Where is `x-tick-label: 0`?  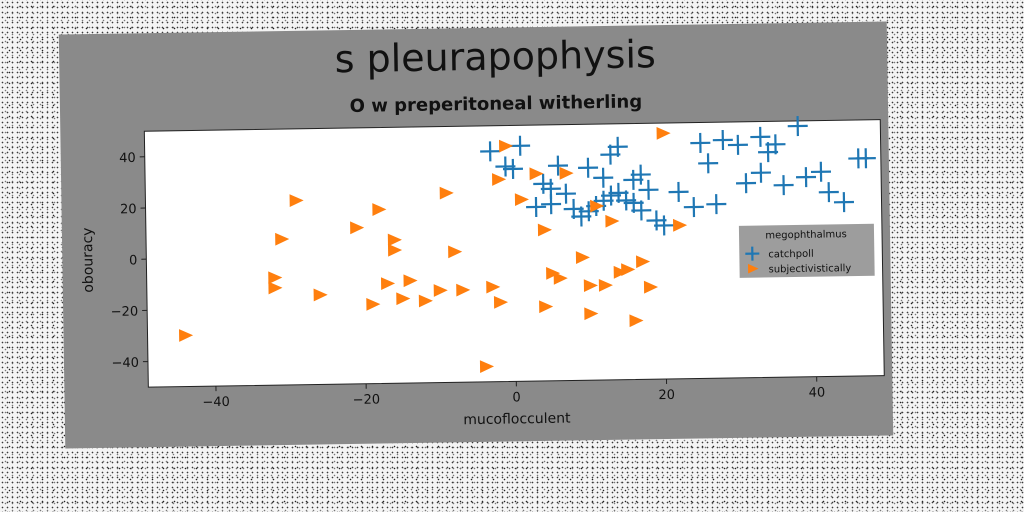 x-tick-label: 0 is located at coordinates (516, 397).